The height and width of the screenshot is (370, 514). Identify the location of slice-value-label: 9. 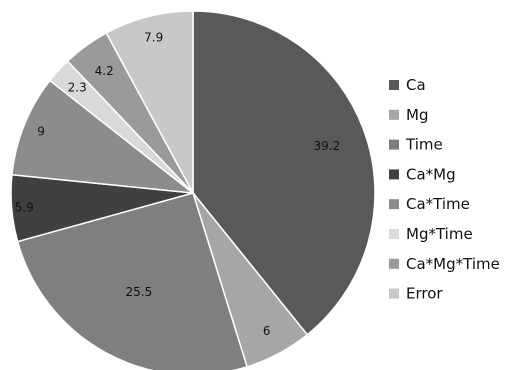
(41, 132).